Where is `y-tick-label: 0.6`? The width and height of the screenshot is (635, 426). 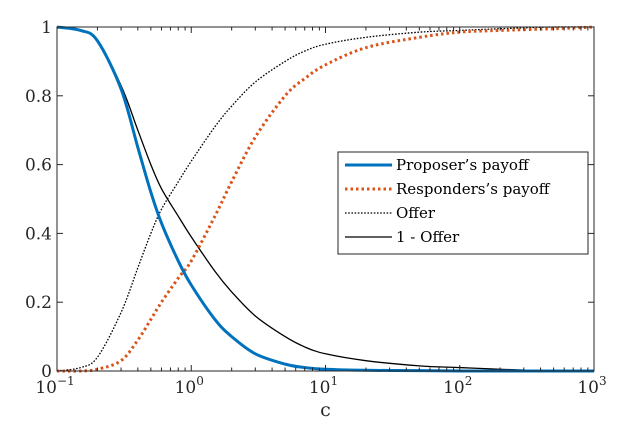
y-tick-label: 0.6 is located at coordinates (38, 166).